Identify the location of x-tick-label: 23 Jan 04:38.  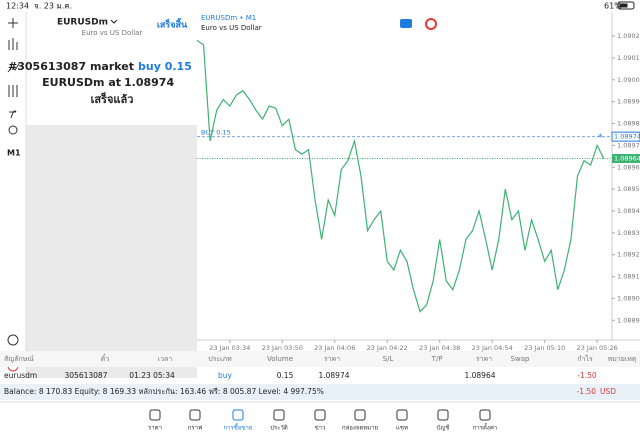
(439, 348).